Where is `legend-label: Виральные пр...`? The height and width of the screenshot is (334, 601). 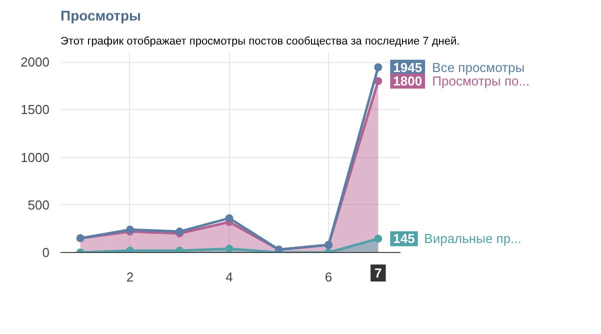 legend-label: Виральные пр... is located at coordinates (473, 238).